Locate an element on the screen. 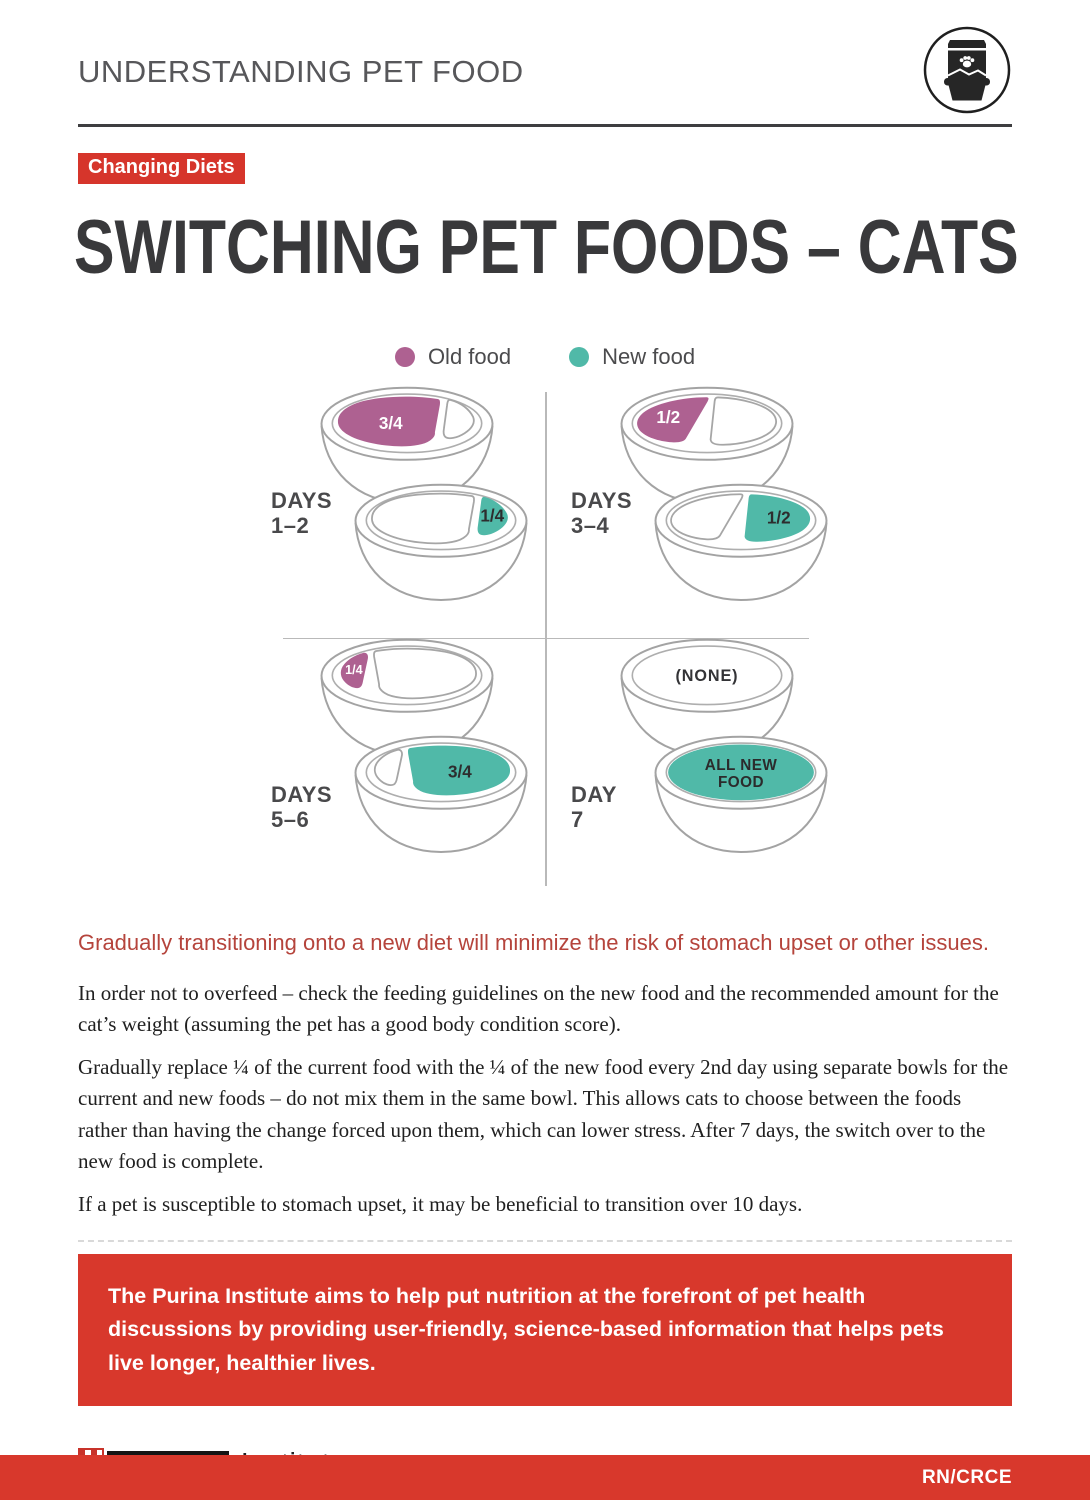 The width and height of the screenshot is (1090, 1500). quadrant-days-1-2: DAYS 1–2 3/4 1/4 is located at coordinates (395, 512).